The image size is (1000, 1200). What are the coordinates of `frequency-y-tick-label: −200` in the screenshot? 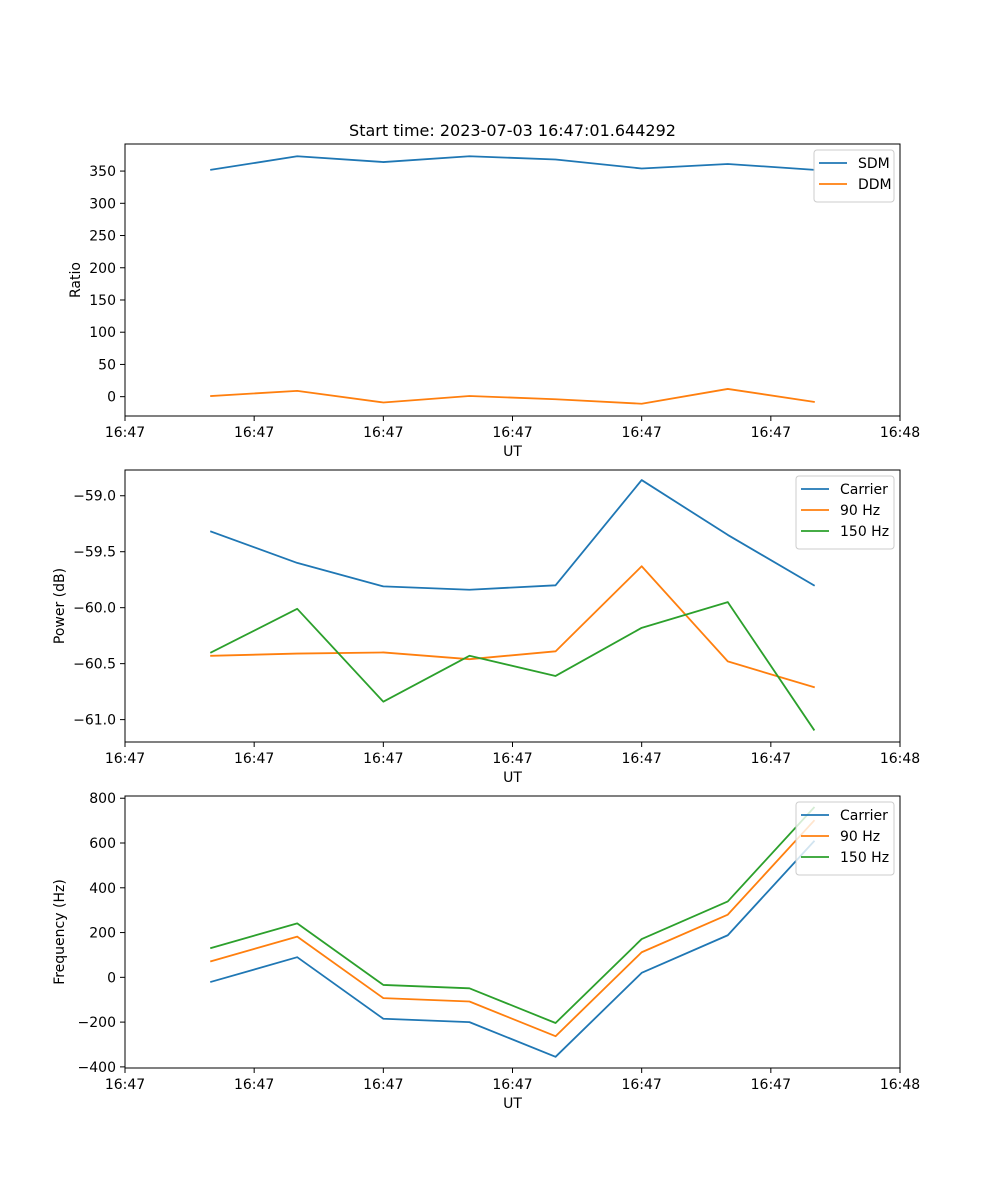 It's located at (97, 1023).